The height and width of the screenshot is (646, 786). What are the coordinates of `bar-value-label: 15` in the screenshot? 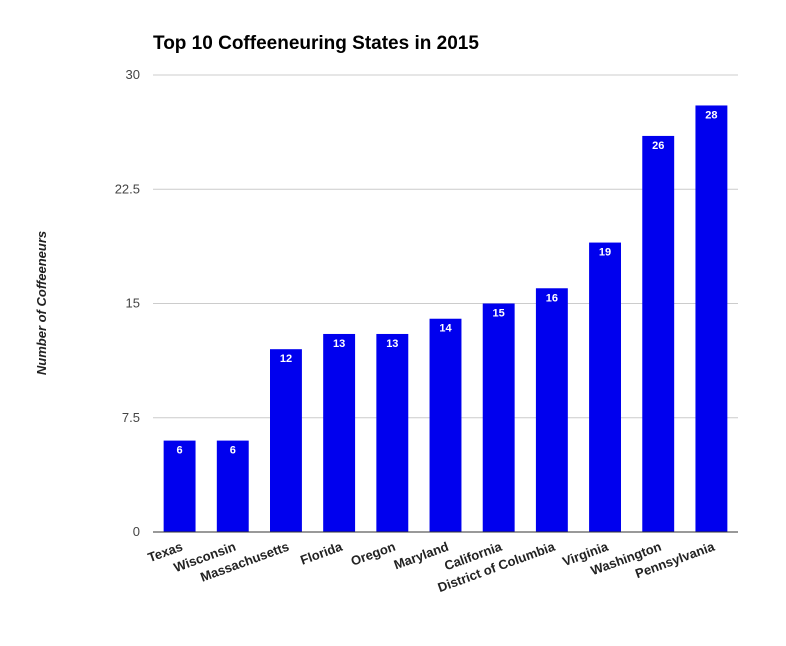 It's located at (499, 314).